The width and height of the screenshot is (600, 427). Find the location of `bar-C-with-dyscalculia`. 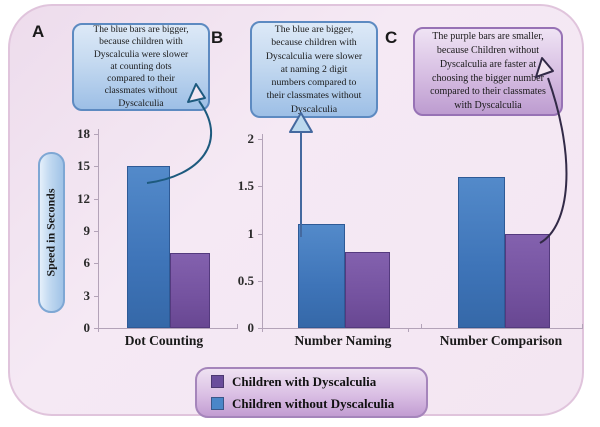

bar-C-with-dyscalculia is located at coordinates (527, 280).